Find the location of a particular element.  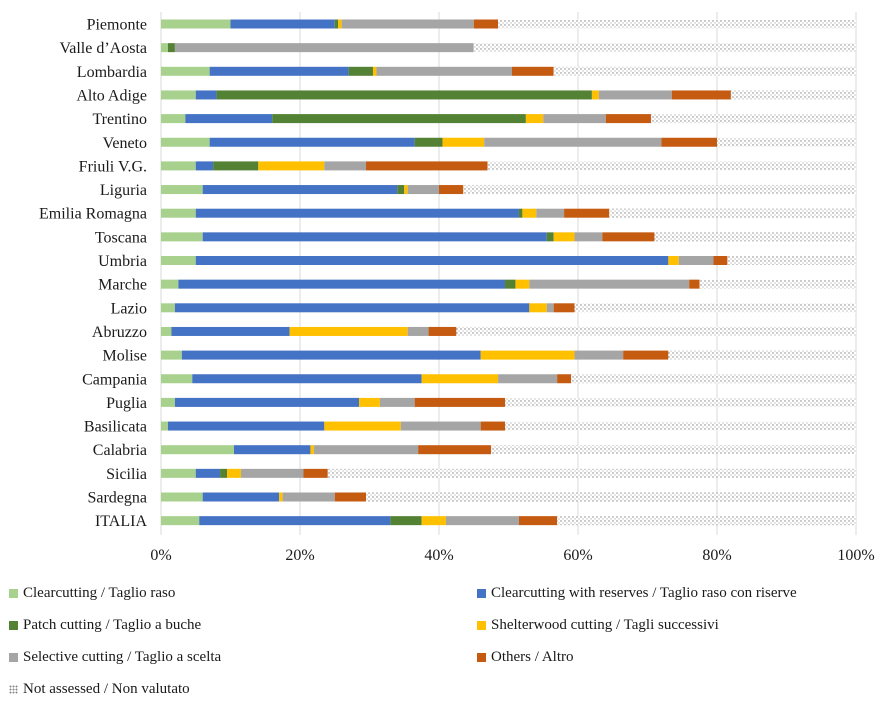

bar-friuli-v-g-patch-cutting is located at coordinates (236, 166).